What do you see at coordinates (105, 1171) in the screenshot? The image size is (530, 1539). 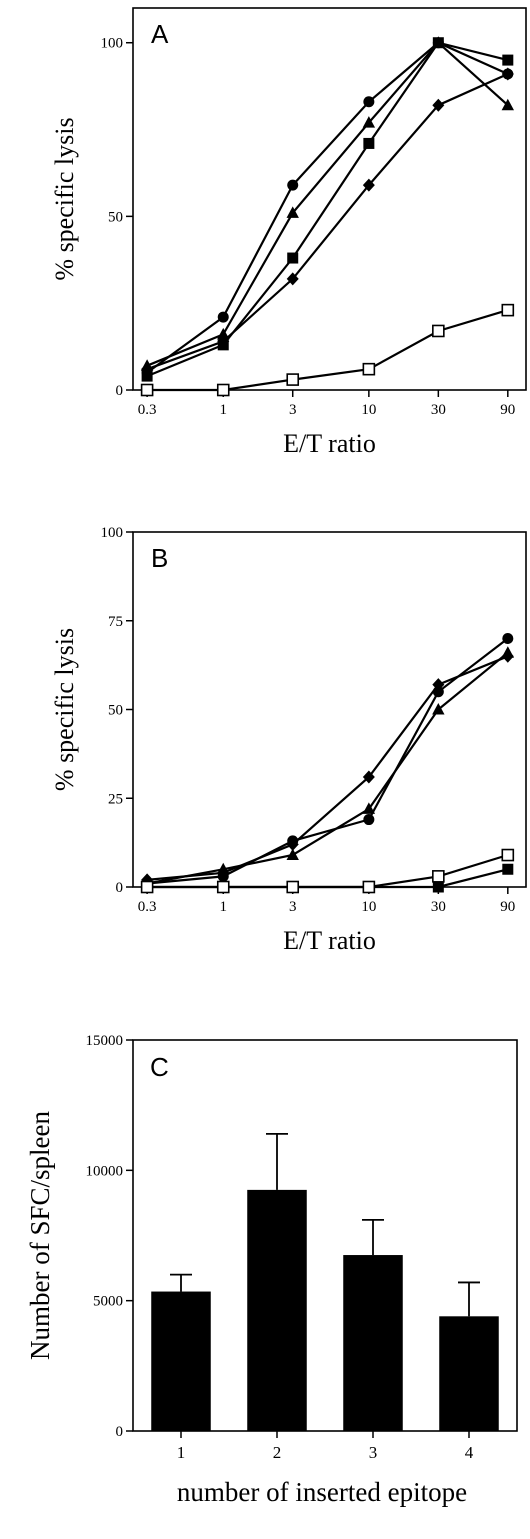 I see `y-tick-label: 10000` at bounding box center [105, 1171].